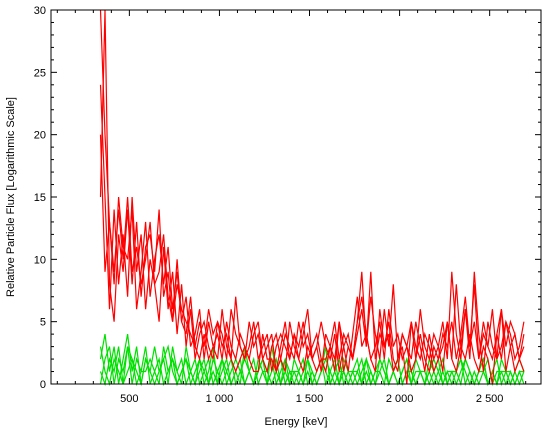 Image resolution: width=550 pixels, height=433 pixels. I want to click on y-tick-label: 5, so click(43, 323).